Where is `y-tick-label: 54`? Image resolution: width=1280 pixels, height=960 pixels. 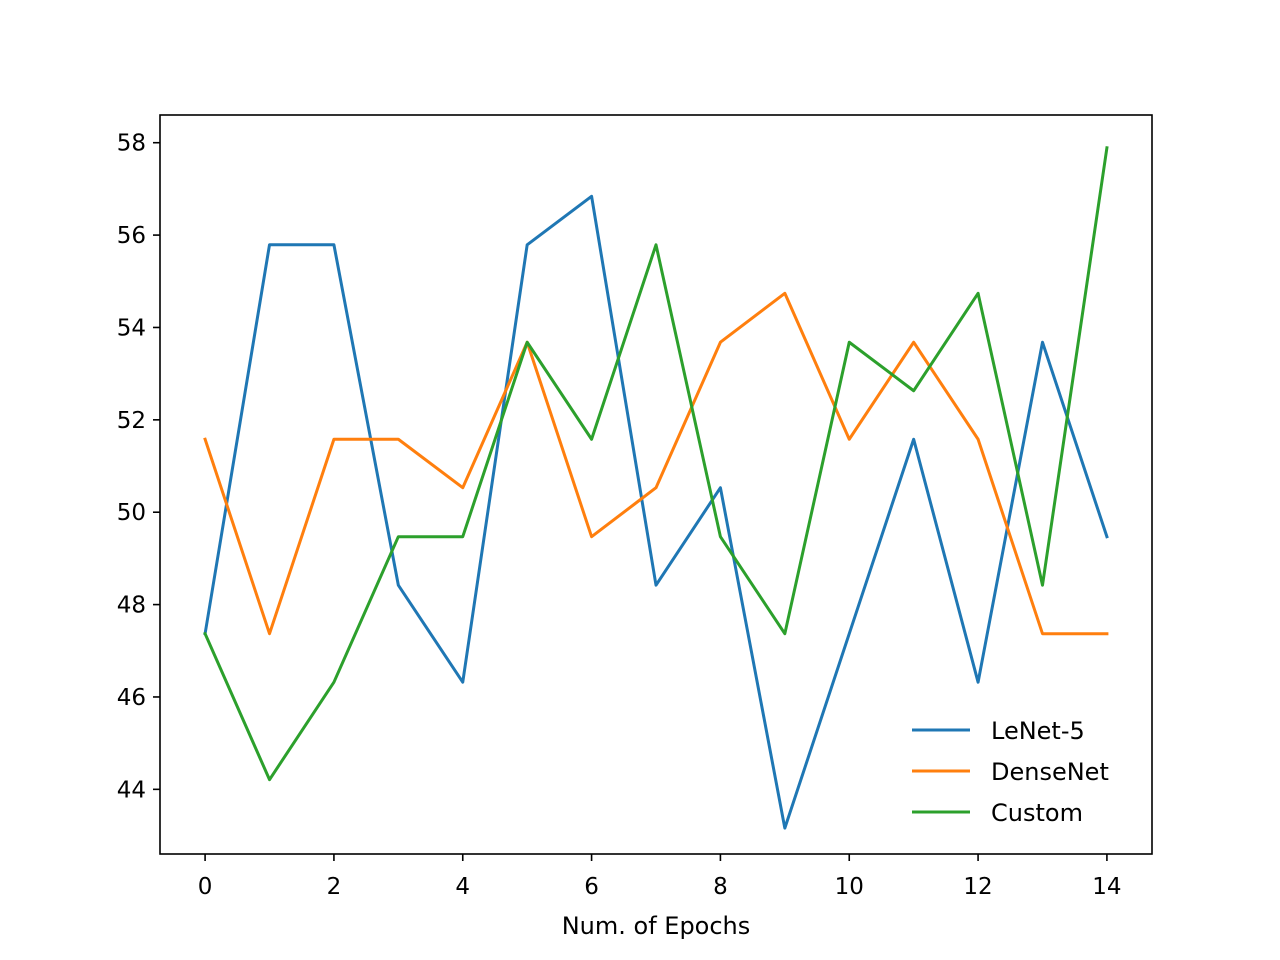 y-tick-label: 54 is located at coordinates (131, 328).